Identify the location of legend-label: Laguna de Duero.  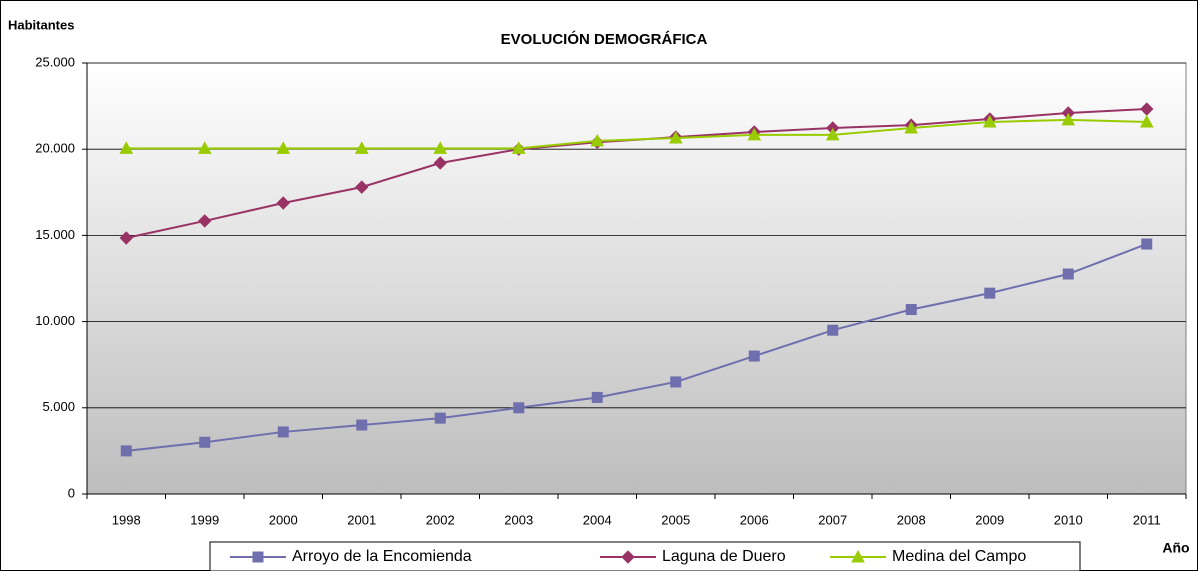
(724, 556).